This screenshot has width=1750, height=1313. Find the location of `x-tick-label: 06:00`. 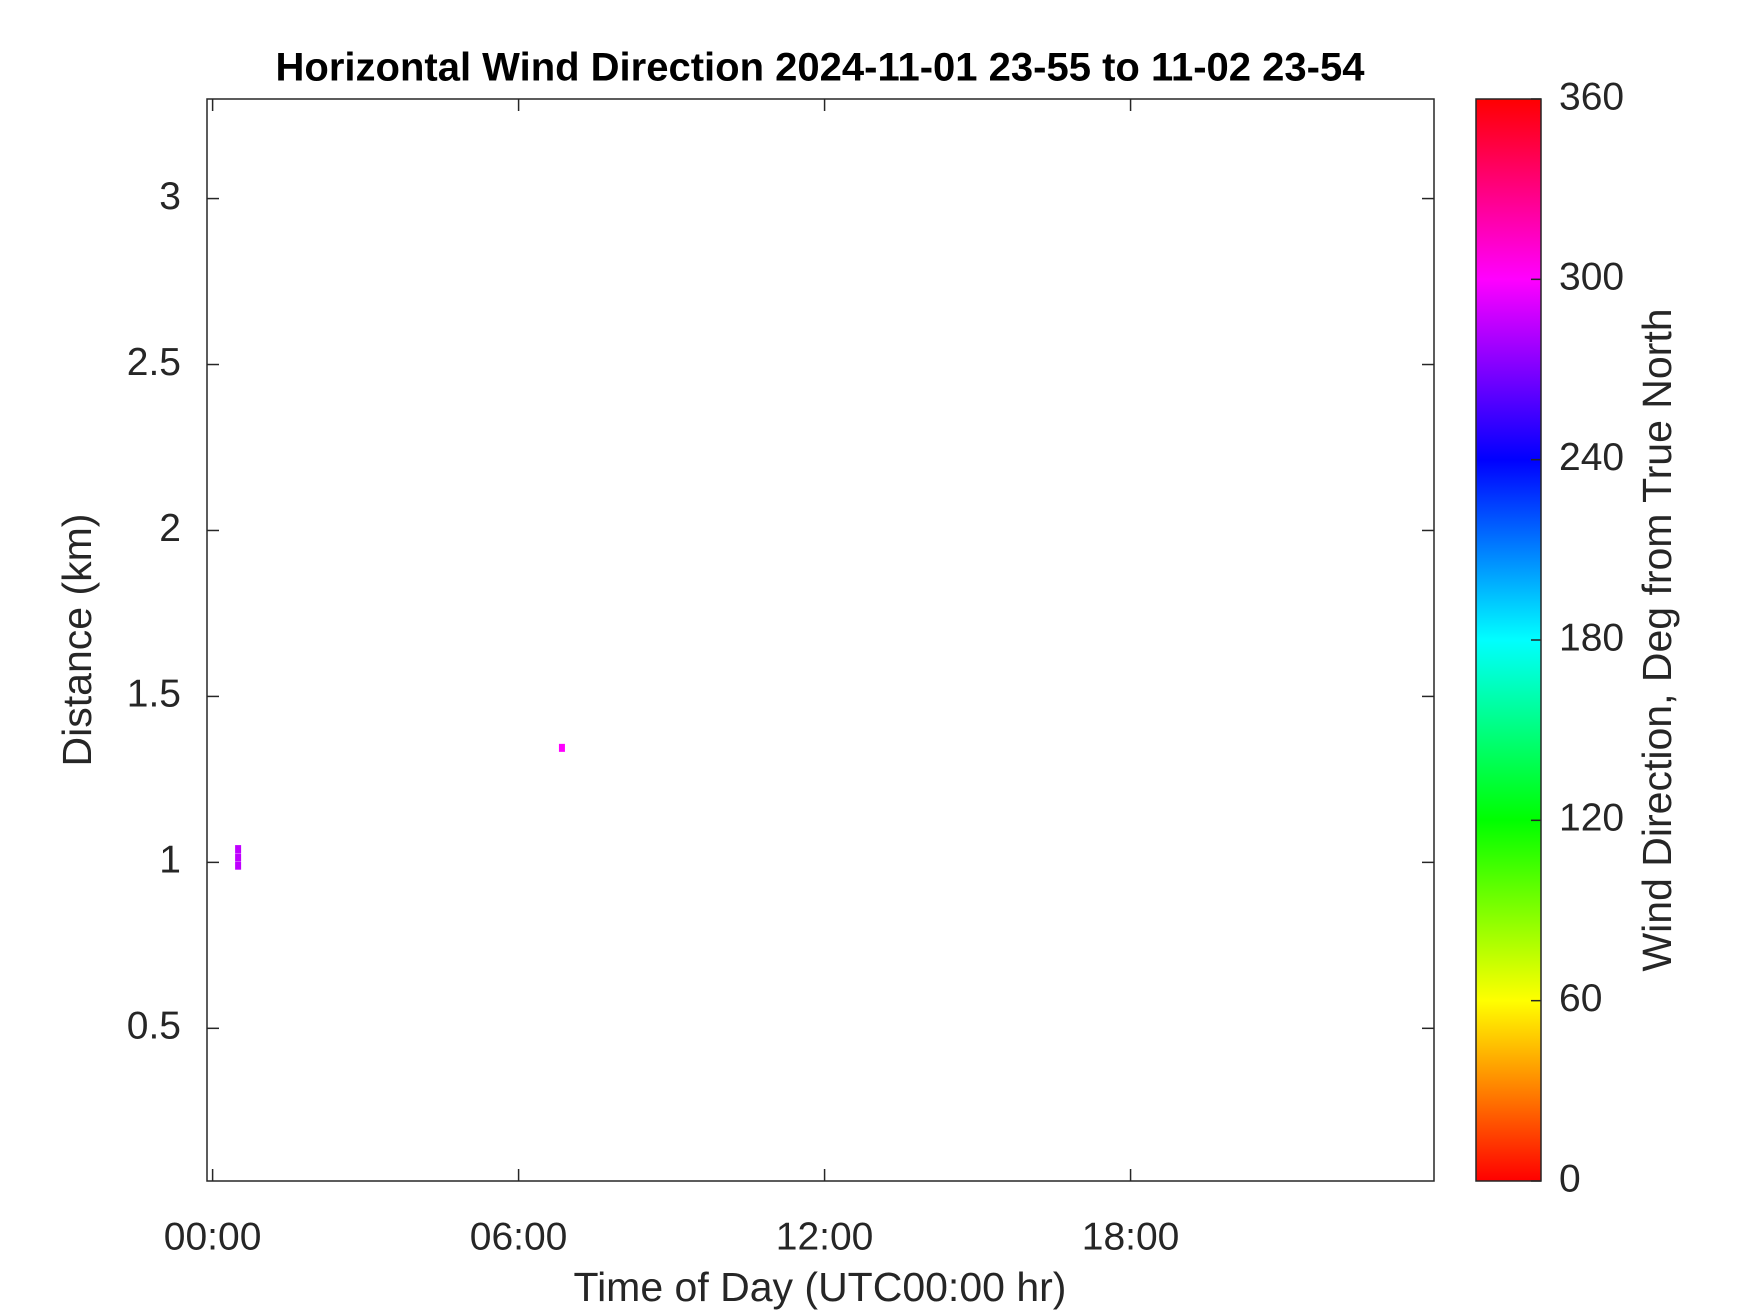

x-tick-label: 06:00 is located at coordinates (519, 1236).